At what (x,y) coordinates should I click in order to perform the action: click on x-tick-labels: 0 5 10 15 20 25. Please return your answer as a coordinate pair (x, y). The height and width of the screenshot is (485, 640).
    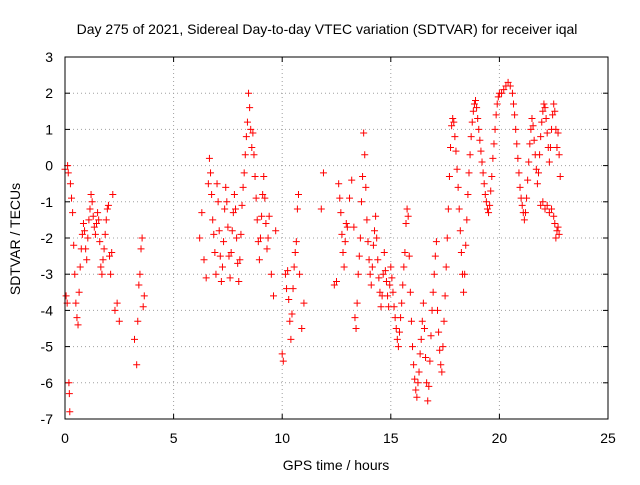
    Looking at the image, I should click on (338, 438).